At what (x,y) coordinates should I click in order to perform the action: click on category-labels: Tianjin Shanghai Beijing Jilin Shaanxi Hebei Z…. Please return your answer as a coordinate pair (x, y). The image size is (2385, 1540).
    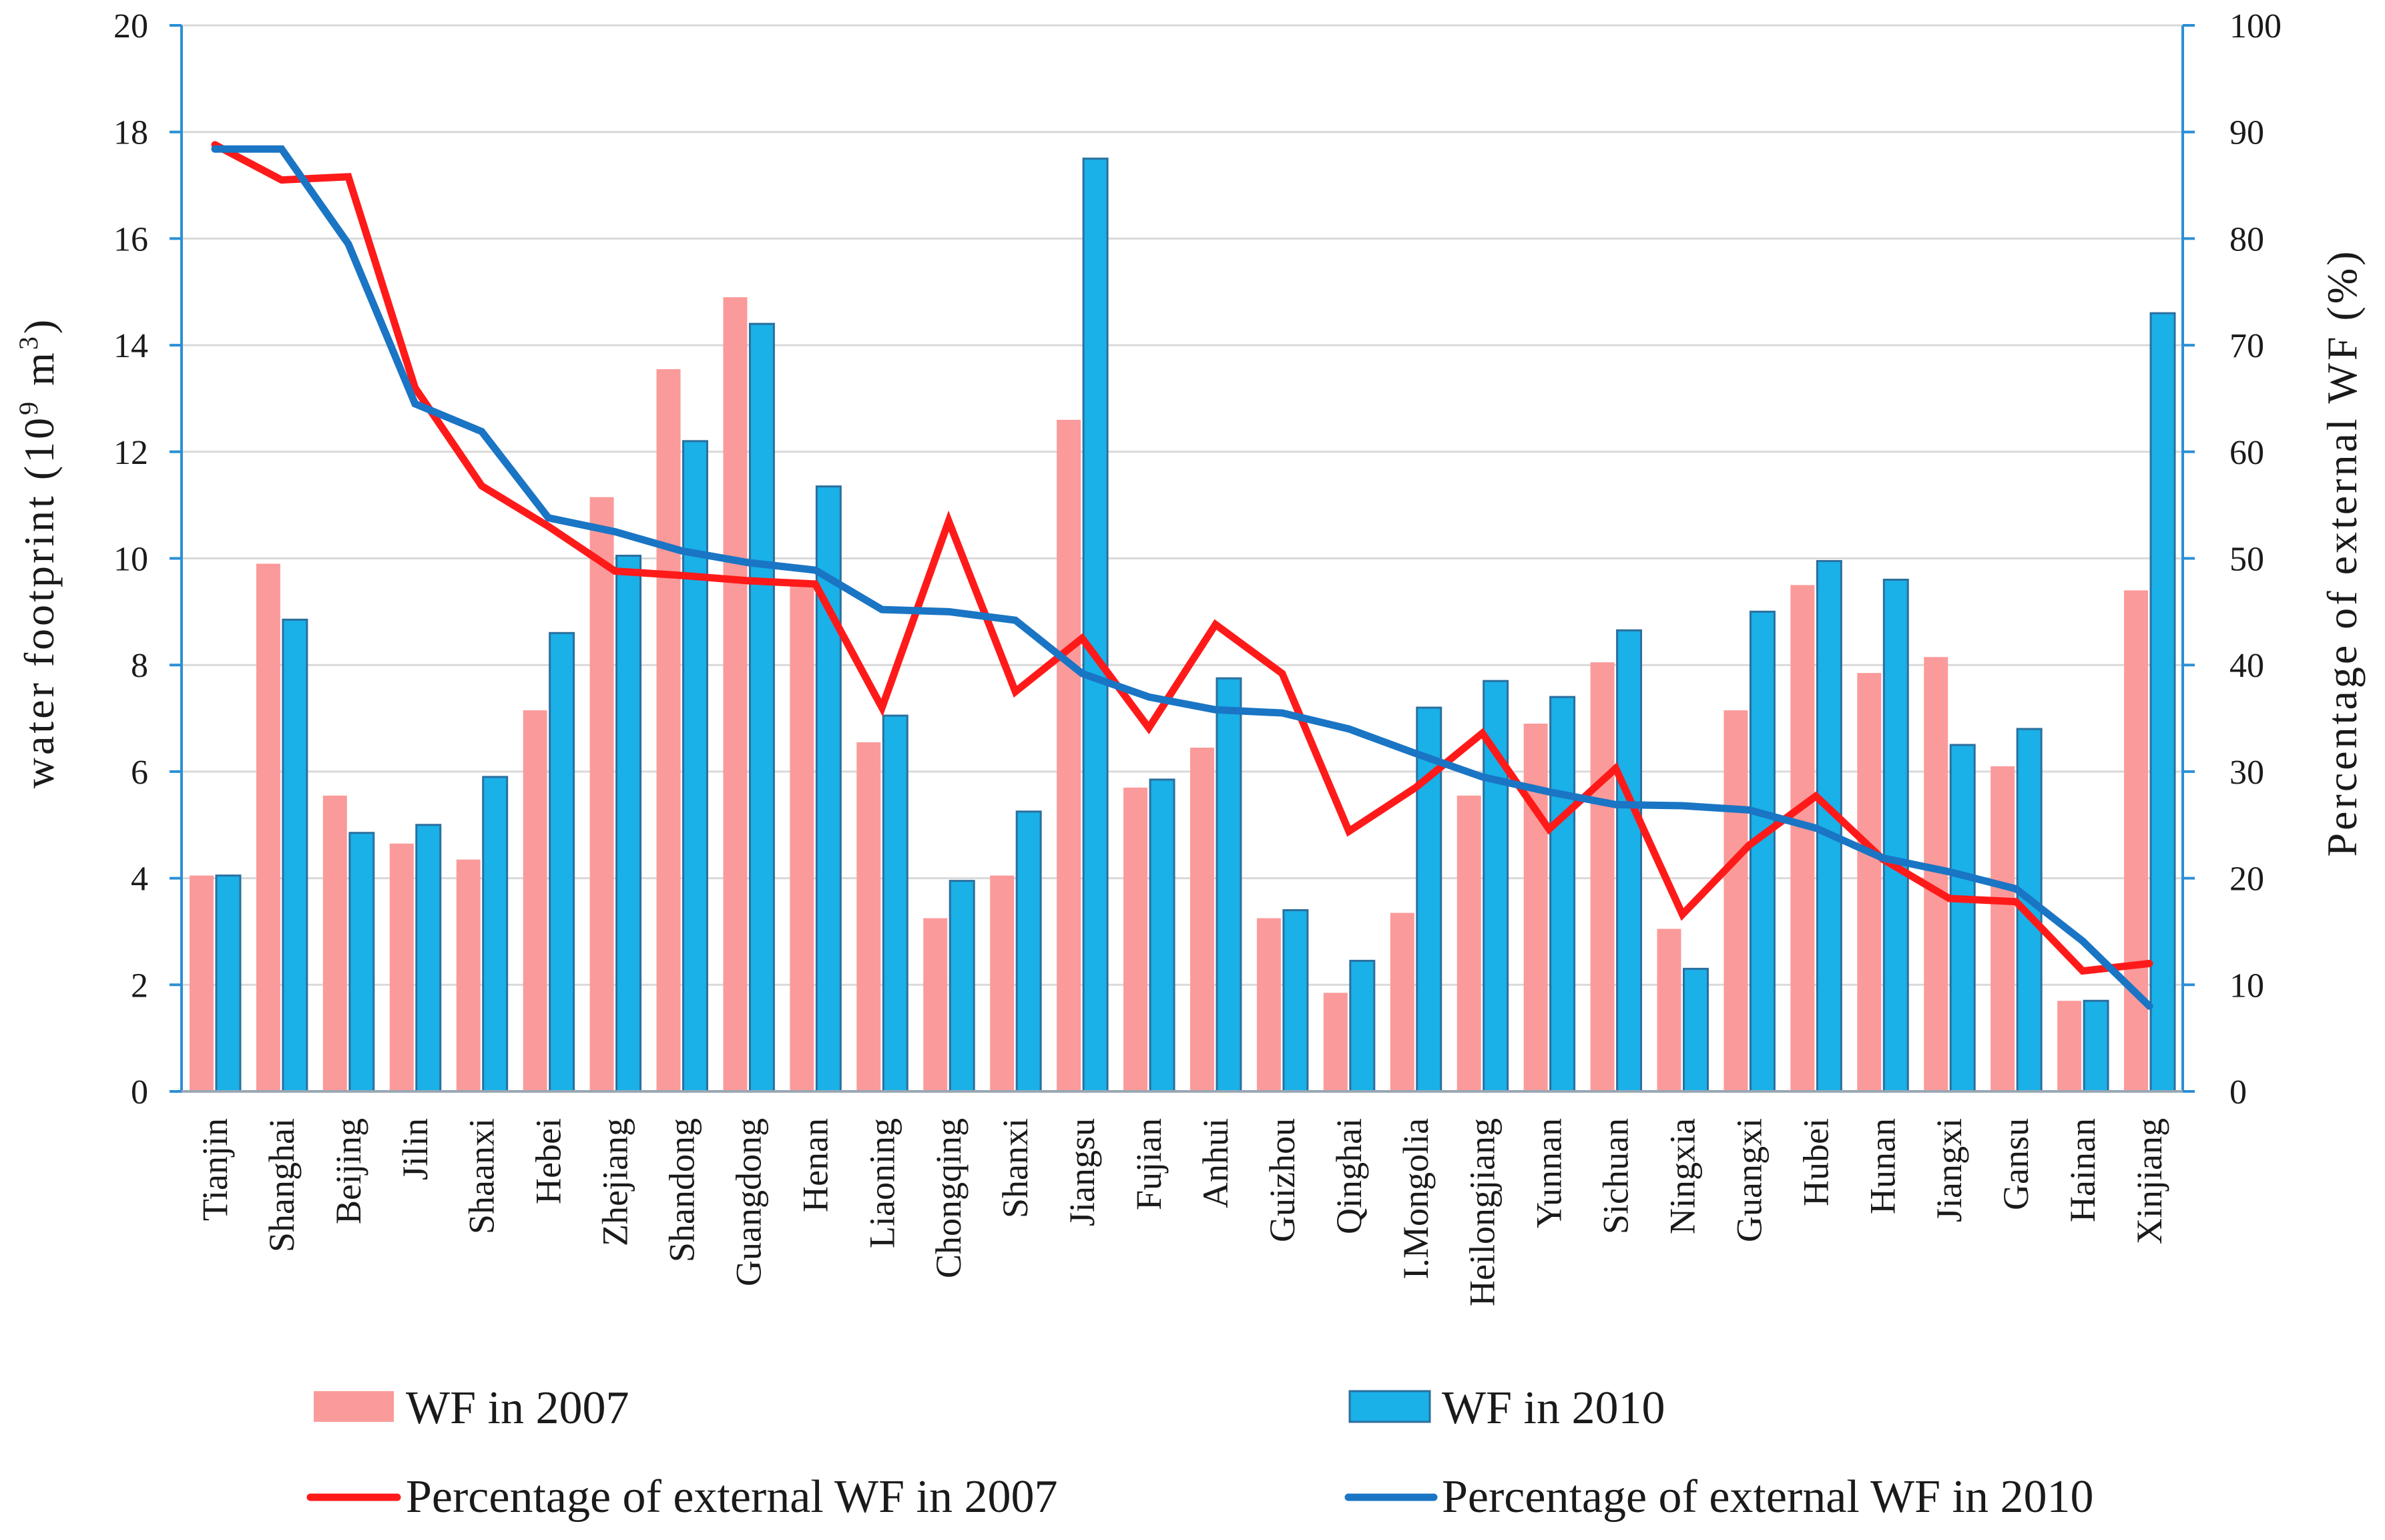
    Looking at the image, I should click on (1182, 1212).